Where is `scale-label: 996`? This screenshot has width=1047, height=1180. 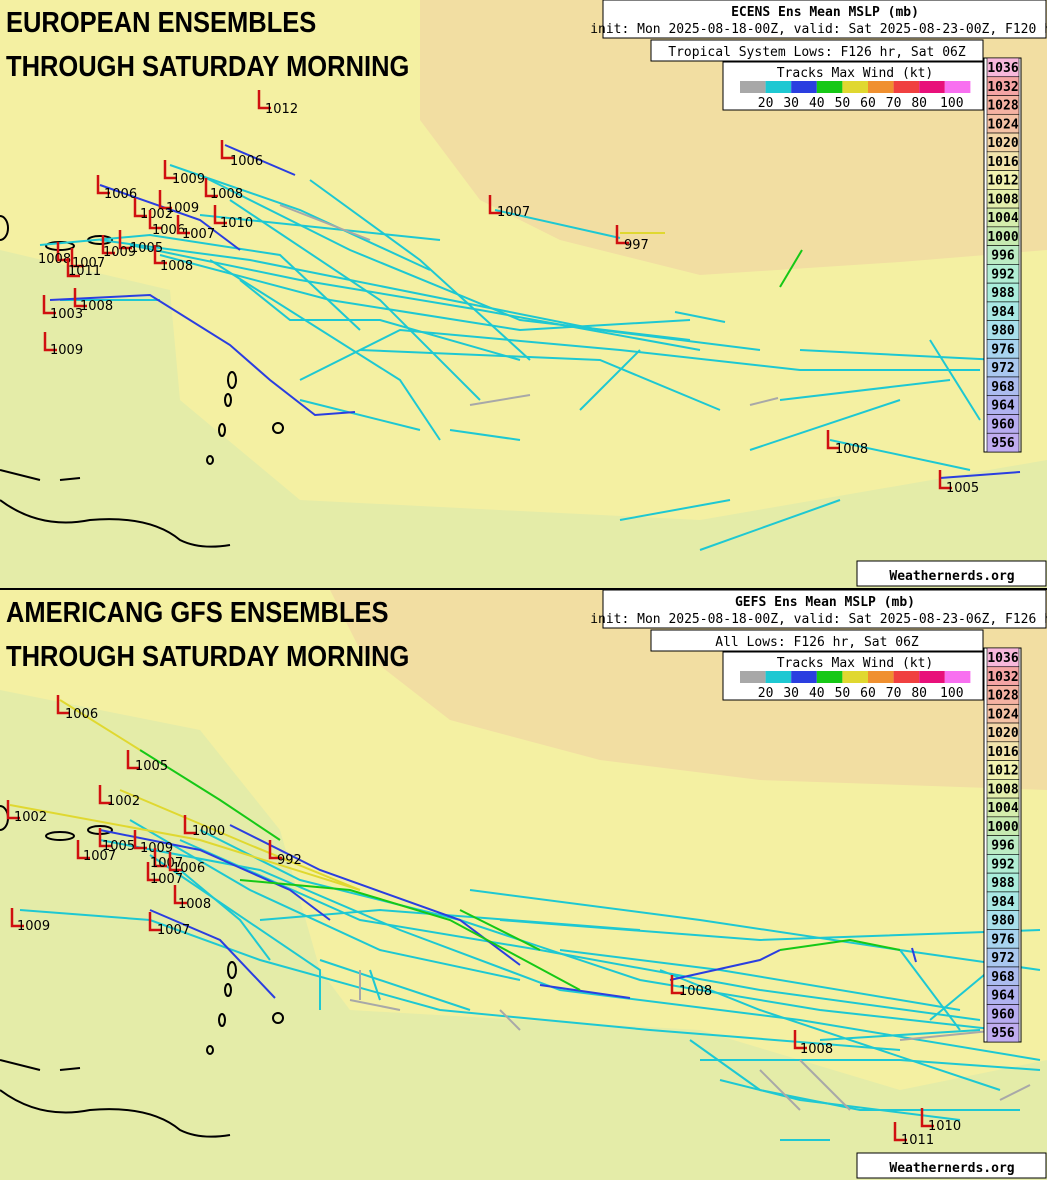
scale-label: 996 is located at coordinates (1003, 256).